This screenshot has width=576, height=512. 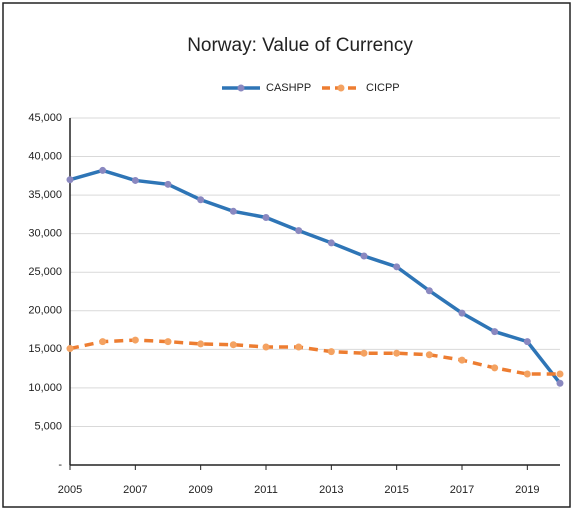 What do you see at coordinates (45, 272) in the screenshot?
I see `y-tick-label: 25,000` at bounding box center [45, 272].